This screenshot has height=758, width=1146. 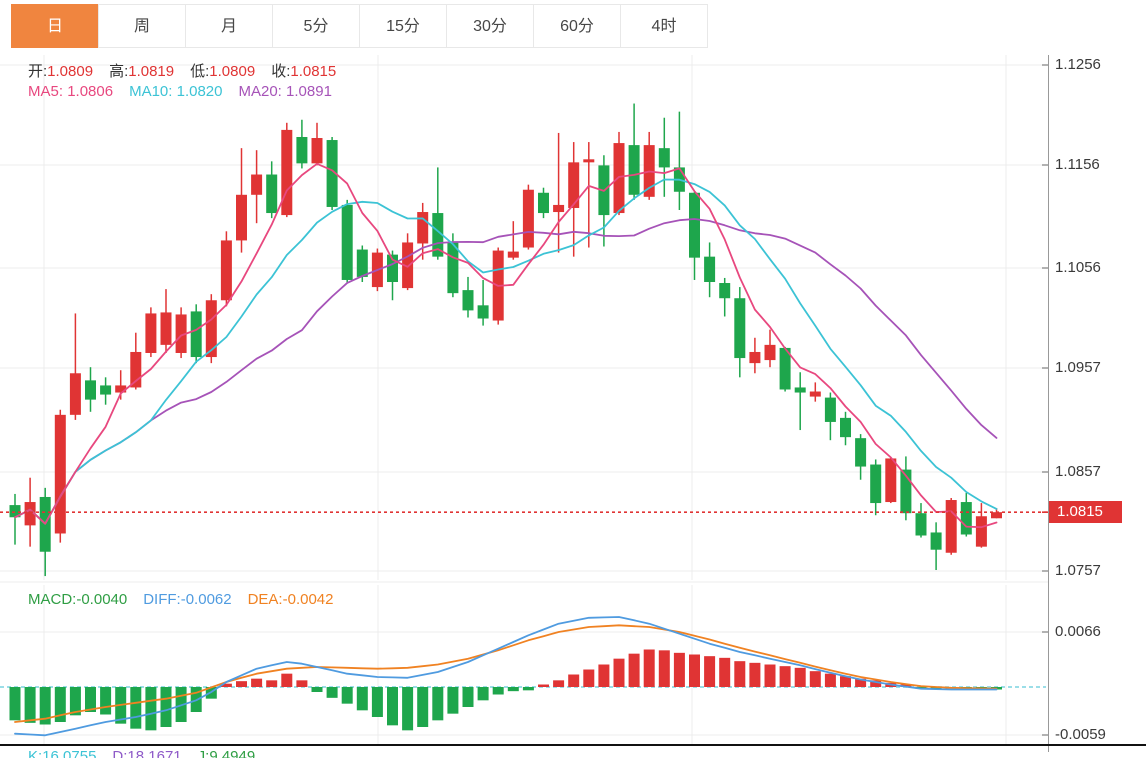 I want to click on ma-readout: MA5: 1.0806 MA10: 1.0820 MA20: 1.0891, so click(x=180, y=91).